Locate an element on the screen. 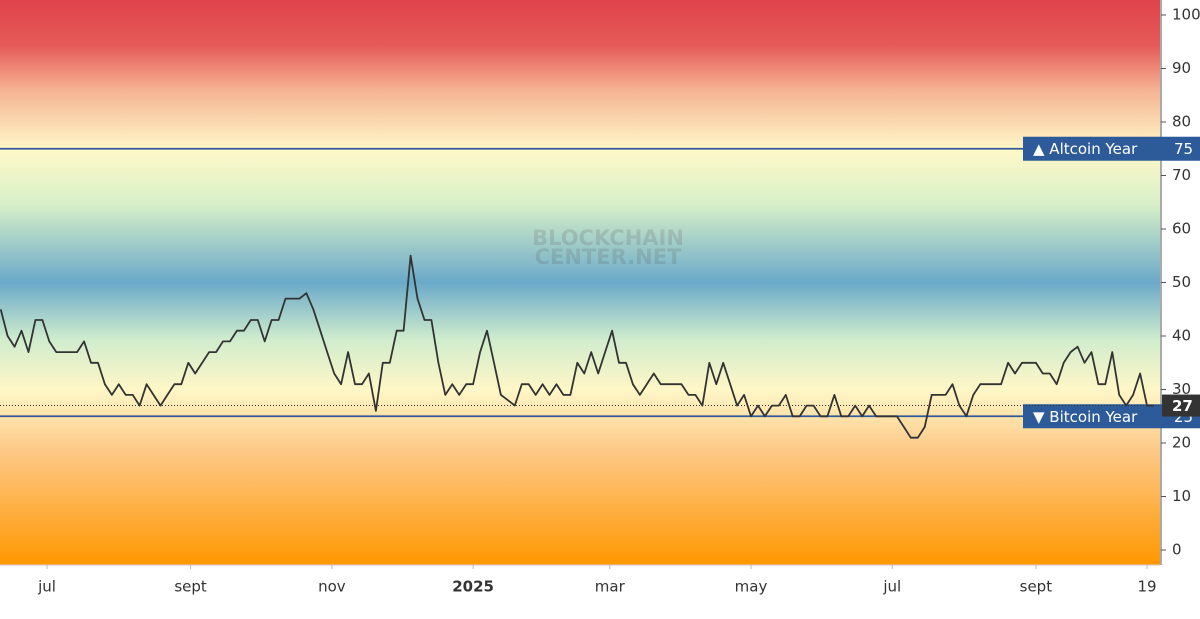 The width and height of the screenshot is (1200, 619). y-tick-label: 40 is located at coordinates (1181, 336).